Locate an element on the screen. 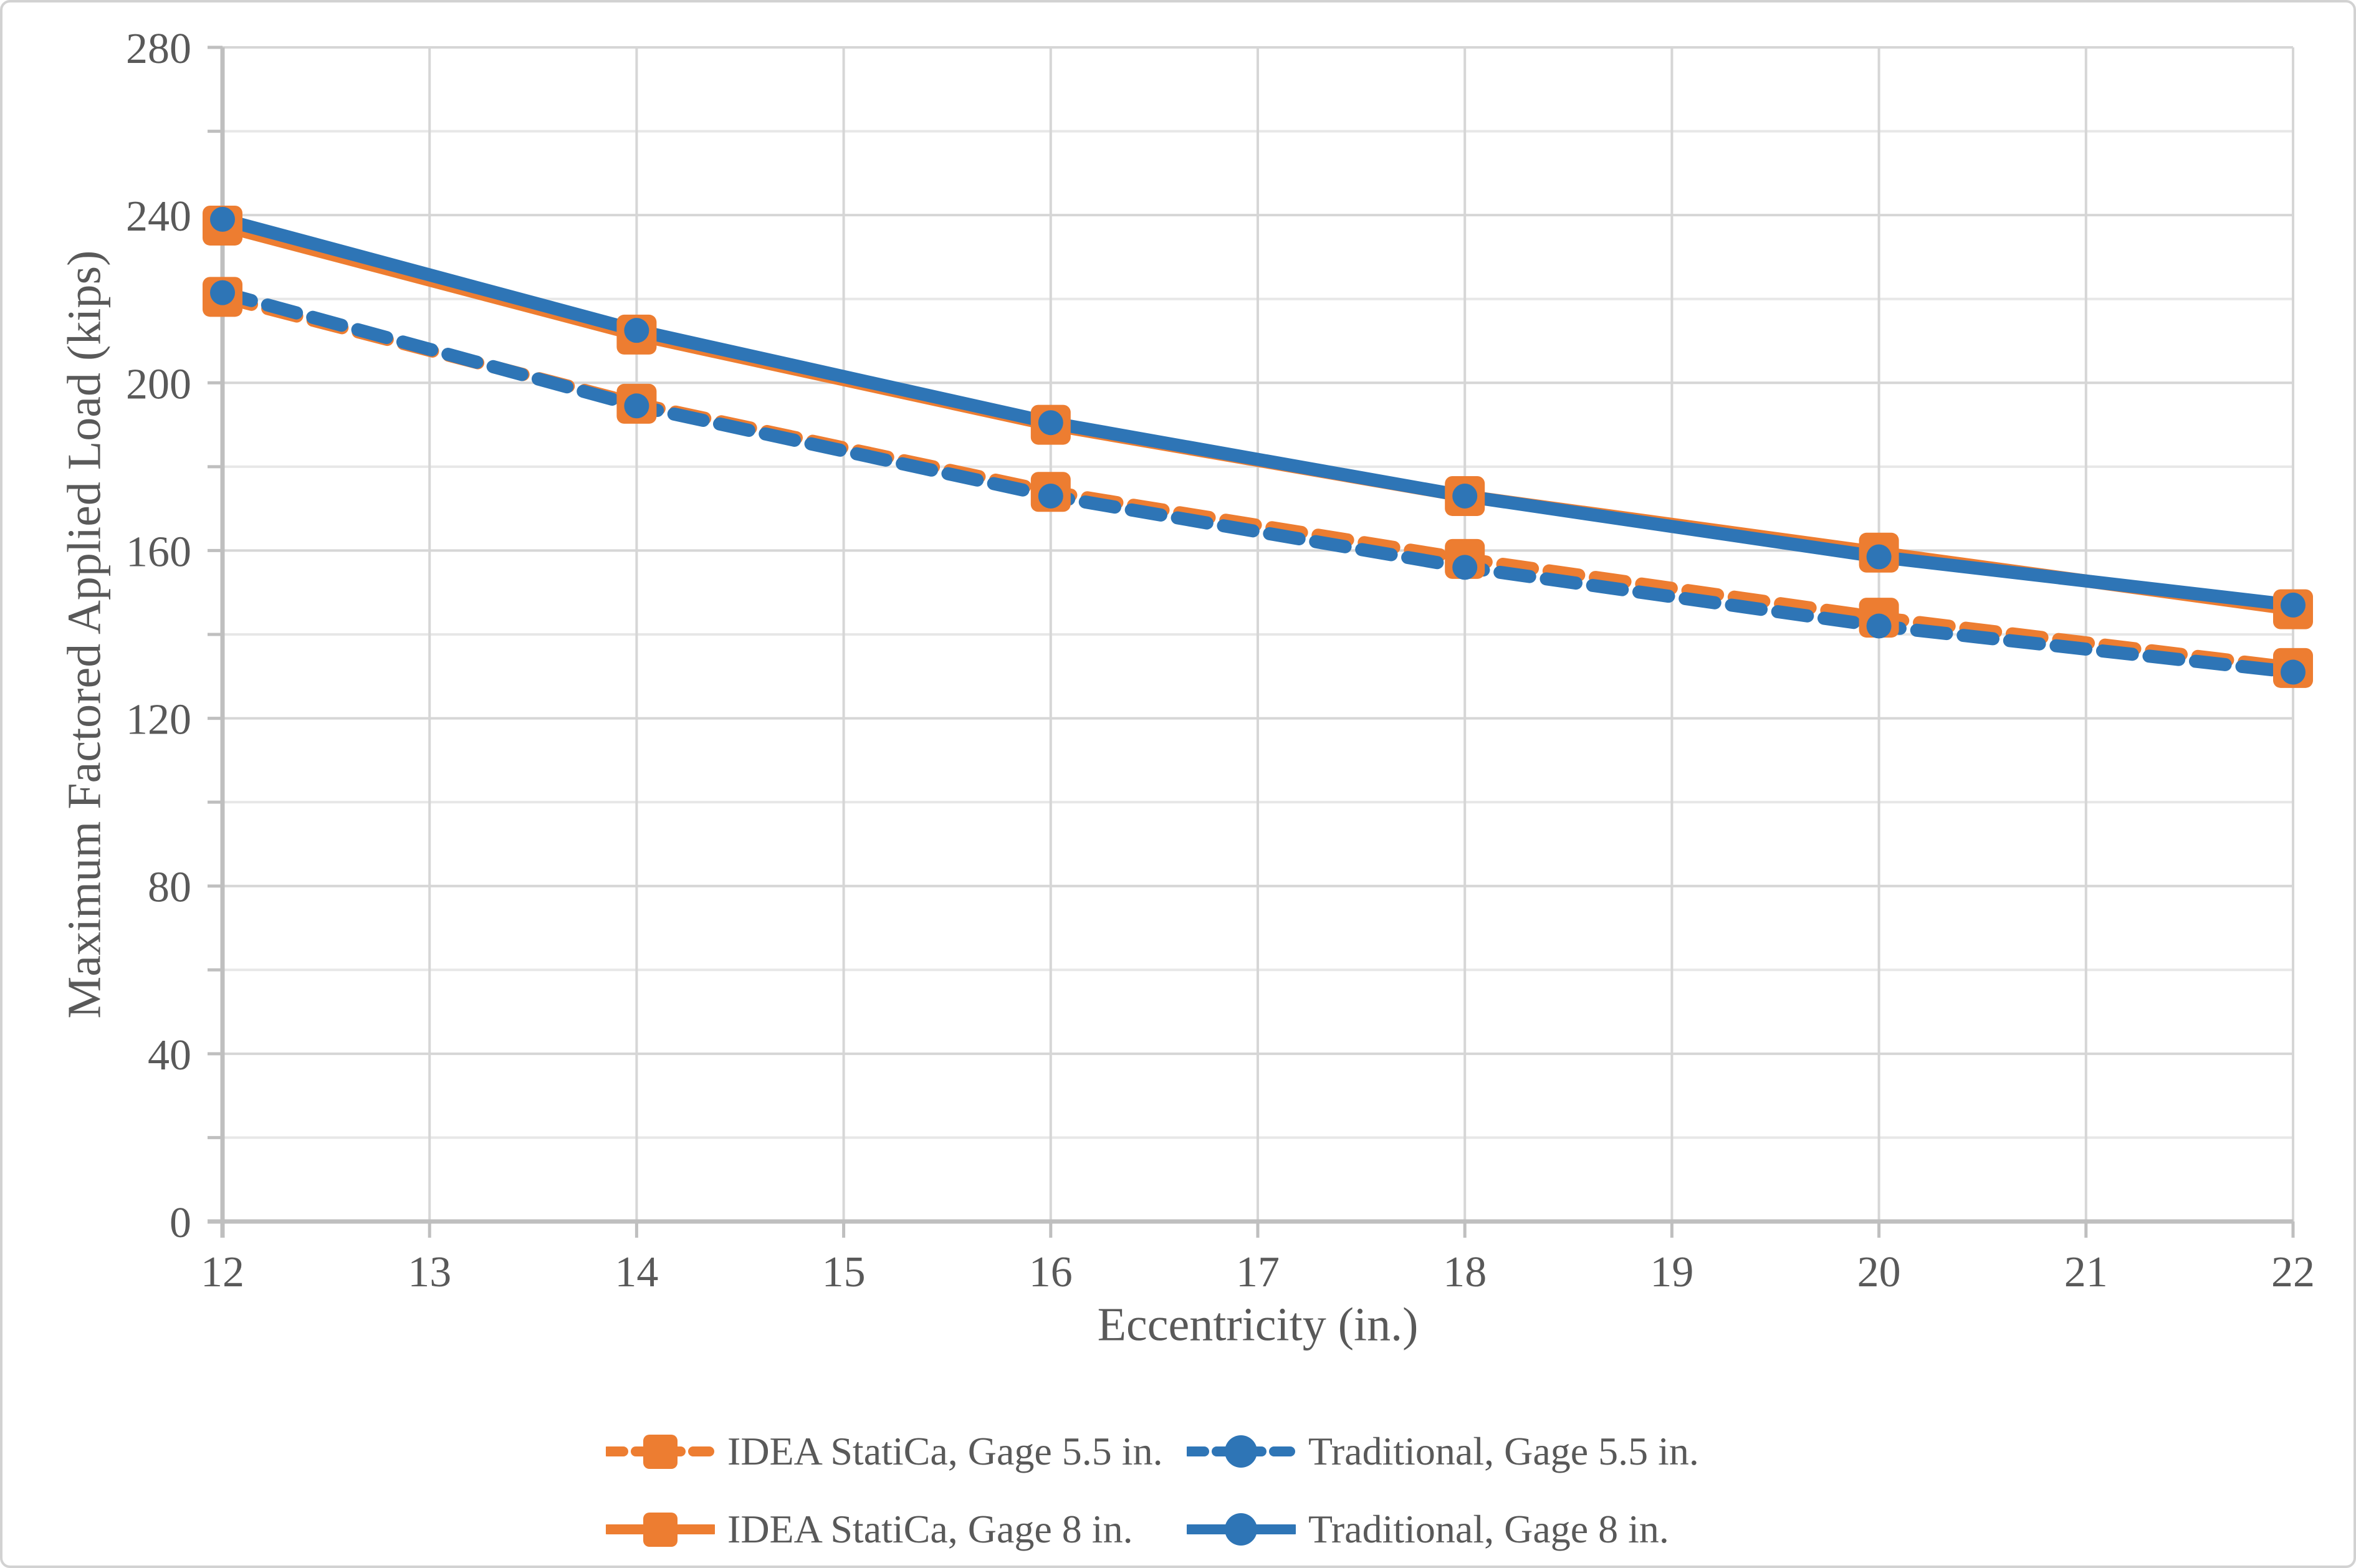 Image resolution: width=2356 pixels, height=1568 pixels. y-tick-label: 0 is located at coordinates (180, 1223).